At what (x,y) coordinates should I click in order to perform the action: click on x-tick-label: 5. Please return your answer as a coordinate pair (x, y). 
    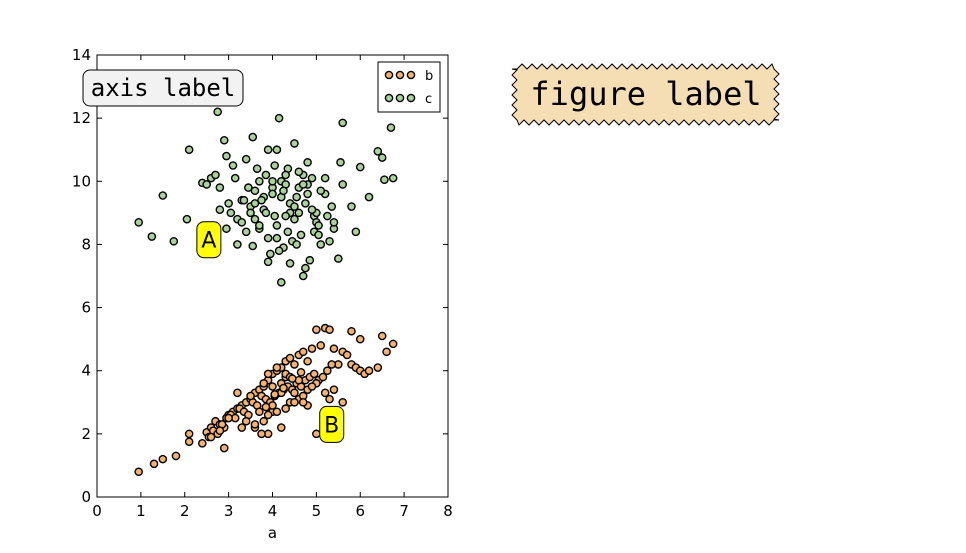
    Looking at the image, I should click on (317, 511).